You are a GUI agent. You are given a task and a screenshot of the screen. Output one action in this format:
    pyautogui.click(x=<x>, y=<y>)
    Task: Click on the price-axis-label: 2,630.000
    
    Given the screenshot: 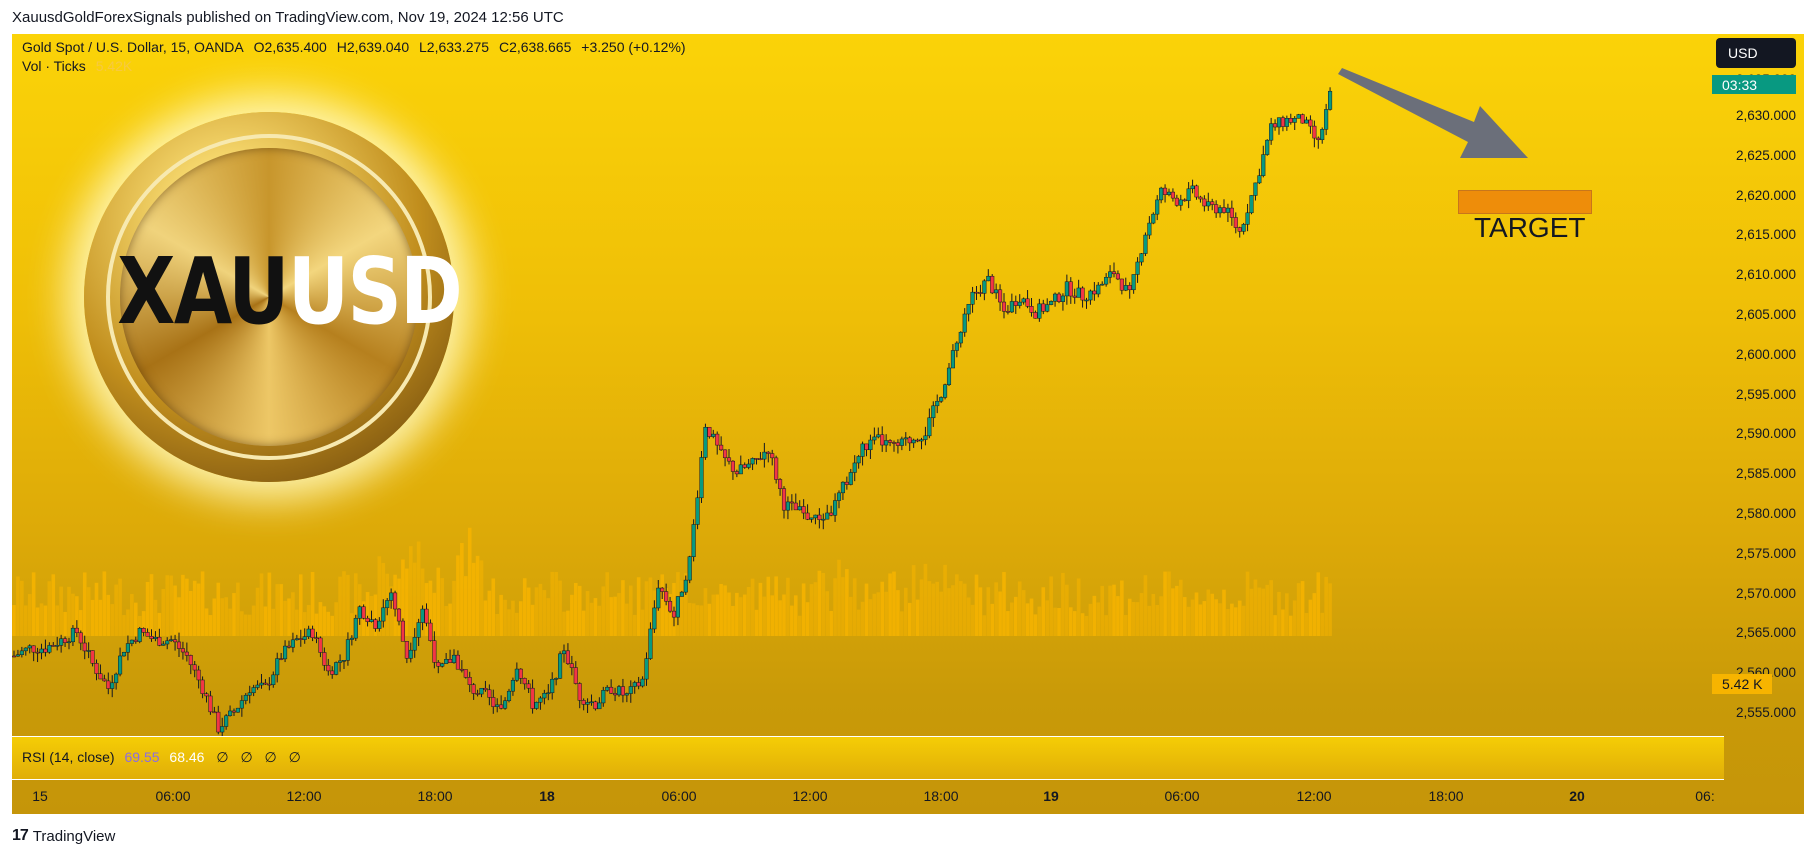 What is the action you would take?
    pyautogui.click(x=1765, y=115)
    